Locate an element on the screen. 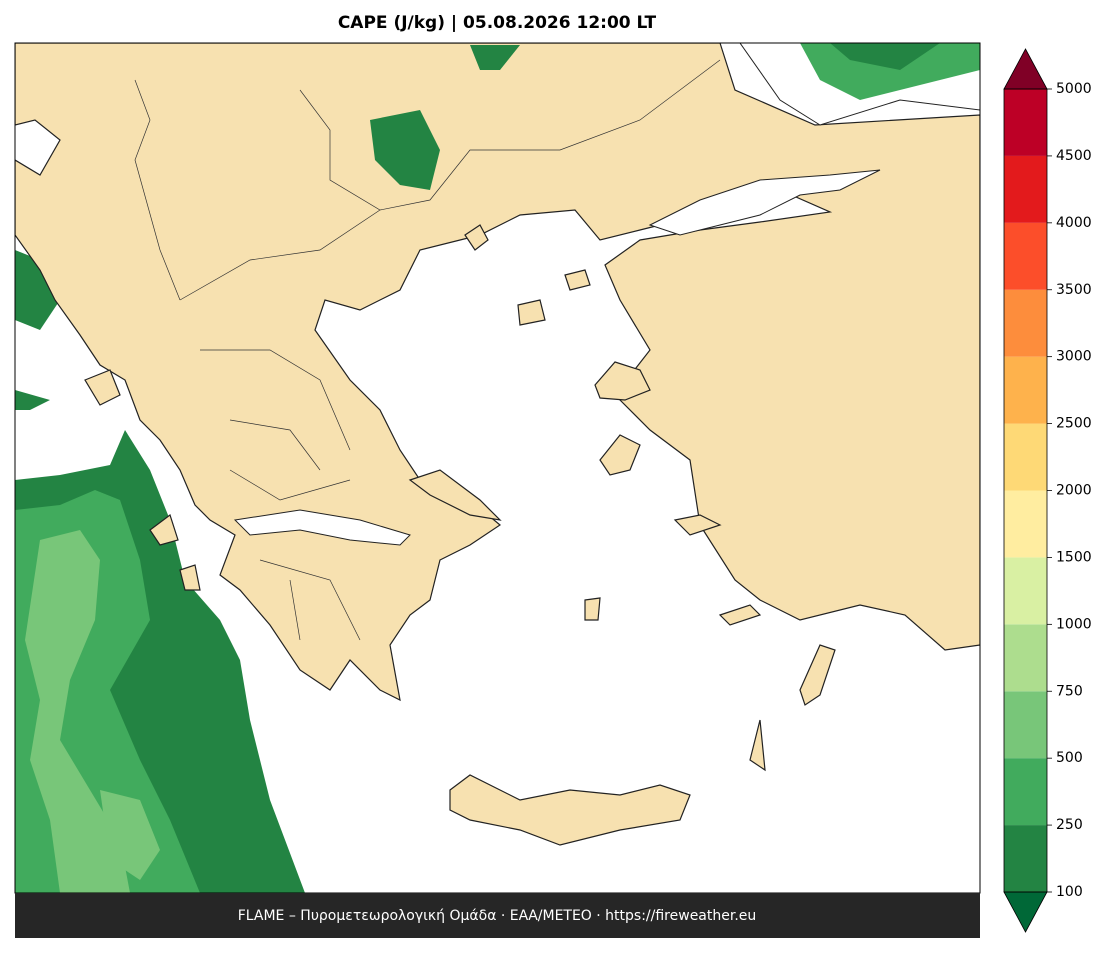 The width and height of the screenshot is (1119, 957). kefalonia is located at coordinates (190, 577).